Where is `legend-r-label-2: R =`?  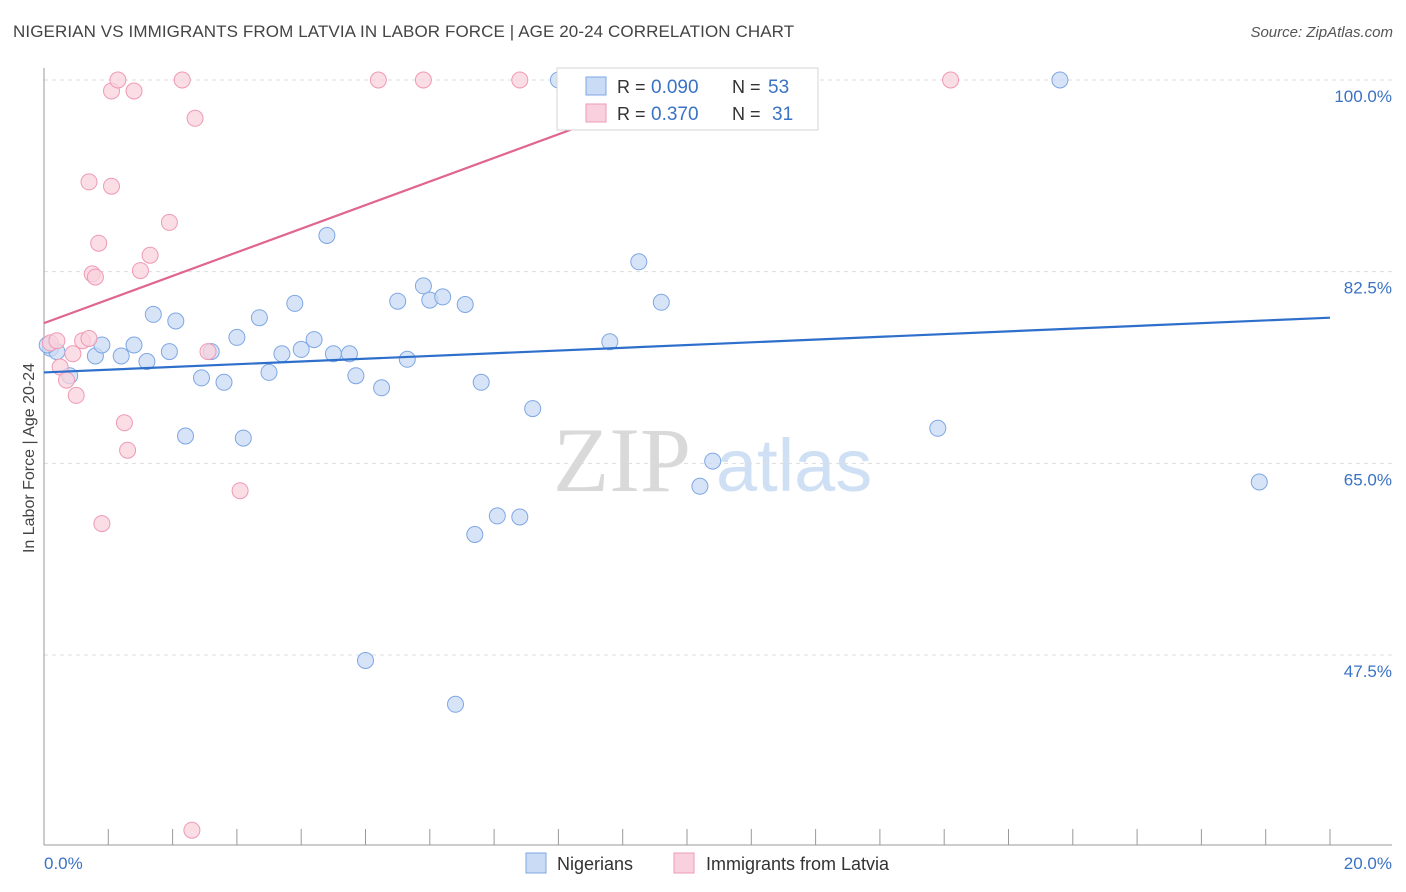
legend-r-label-2: R = is located at coordinates (631, 114).